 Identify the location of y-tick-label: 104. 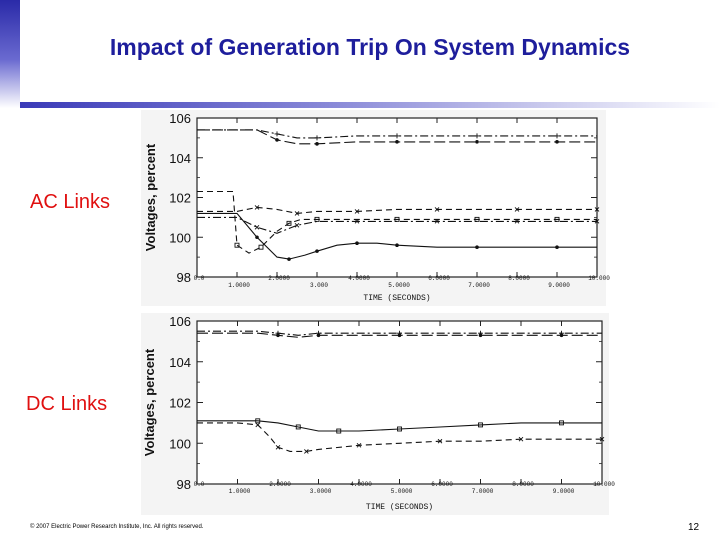
(180, 362).